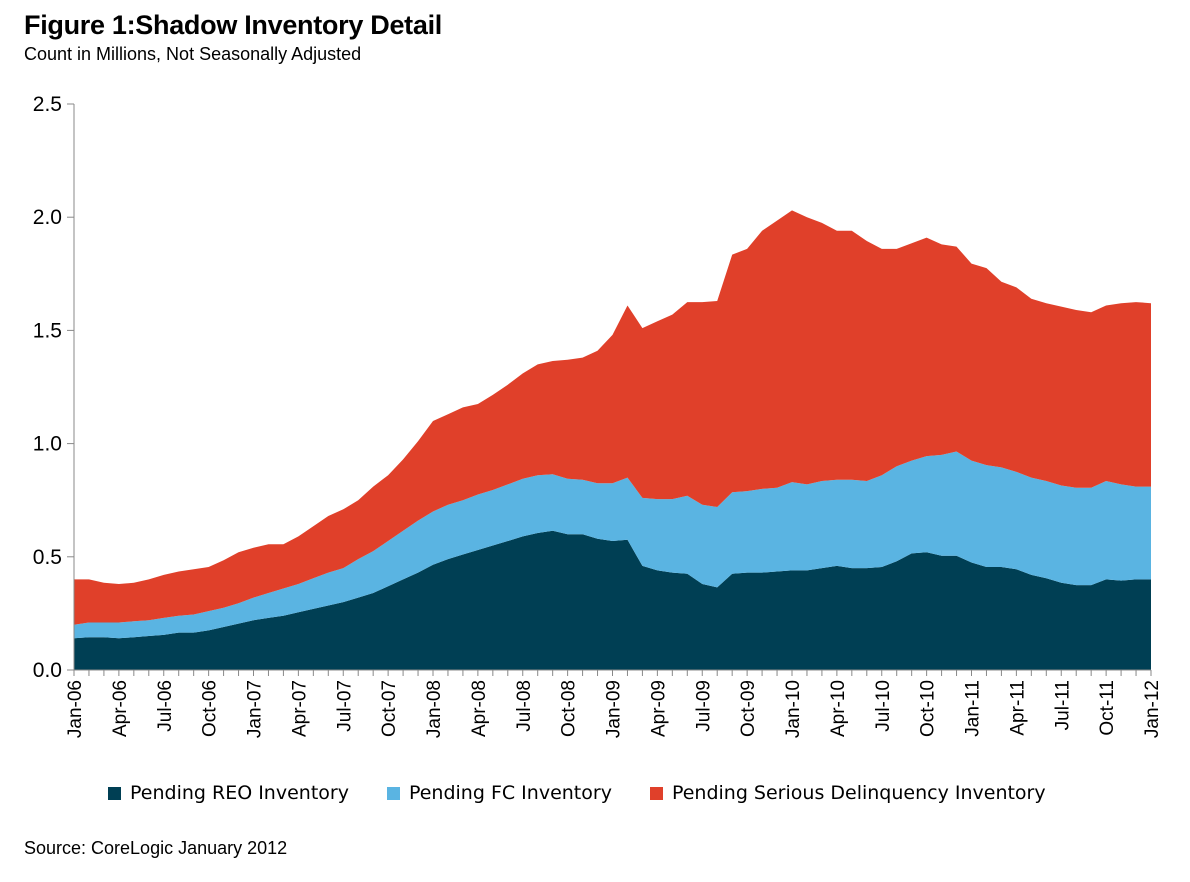  Describe the element at coordinates (434, 709) in the screenshot. I see `x-tick-label: Jan-08` at that location.